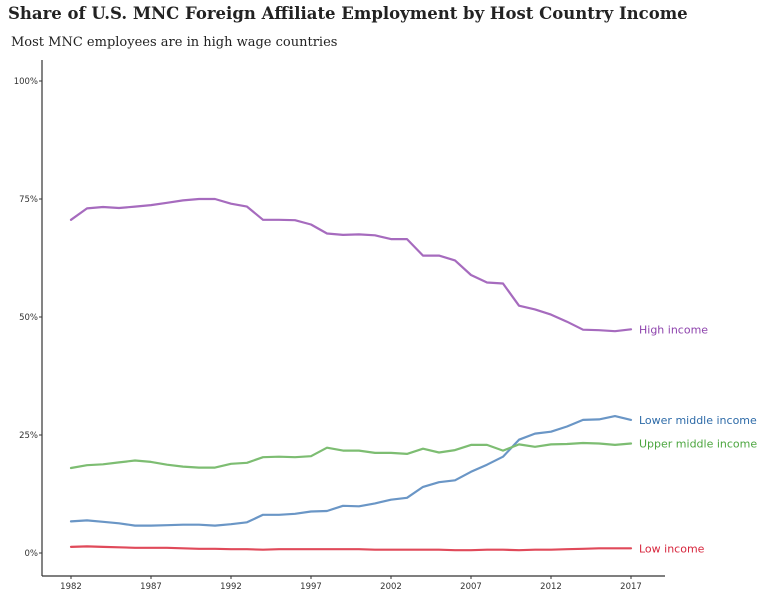  I want to click on series-label: High income, so click(673, 329).